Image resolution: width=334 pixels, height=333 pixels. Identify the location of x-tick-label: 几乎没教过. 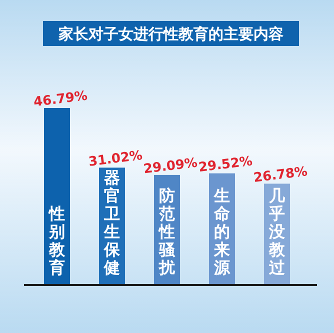
(277, 231).